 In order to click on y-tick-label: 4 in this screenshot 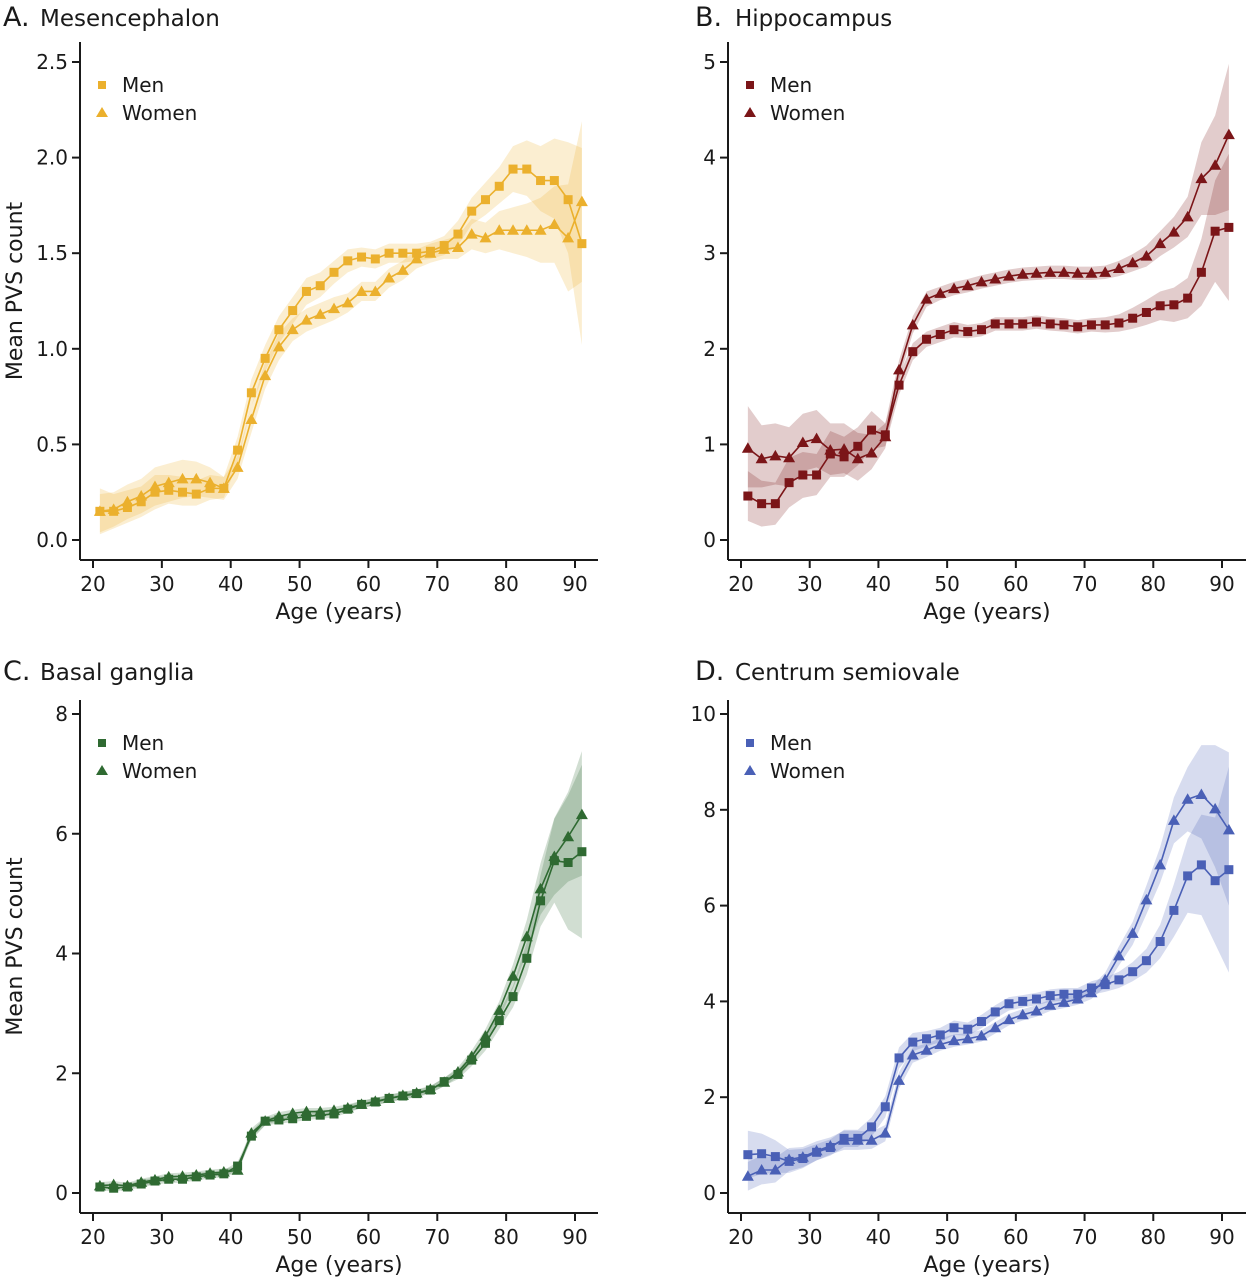, I will do `click(709, 158)`.